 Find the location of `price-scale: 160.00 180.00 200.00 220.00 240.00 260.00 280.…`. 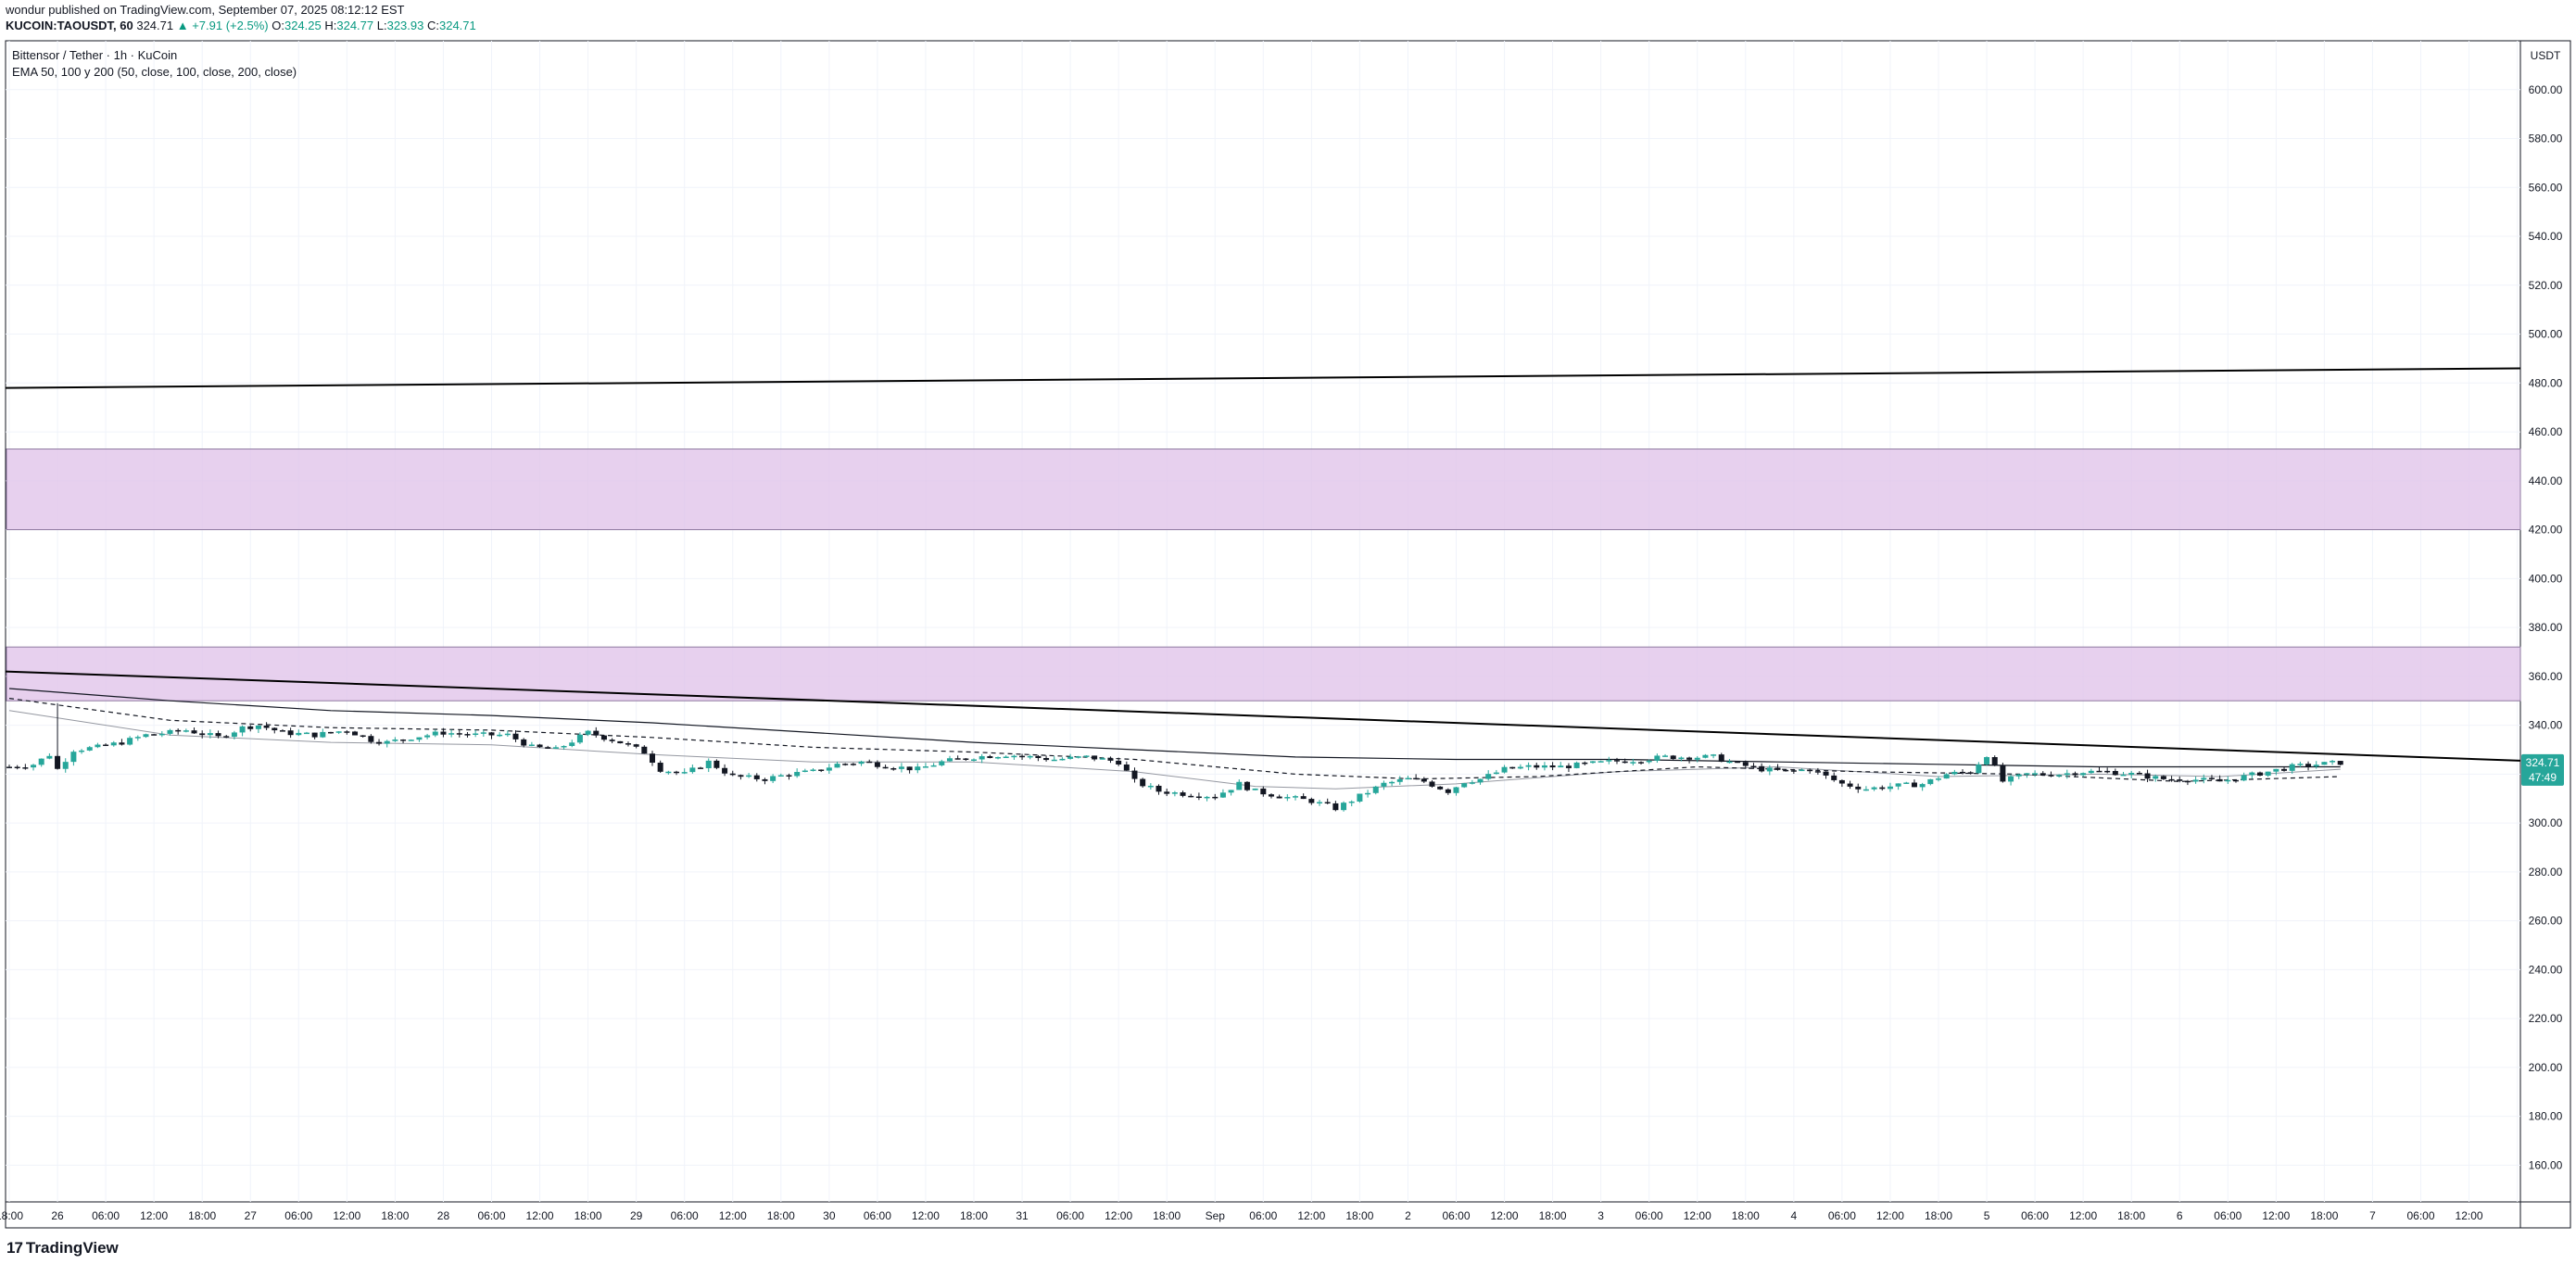

price-scale: 160.00 180.00 200.00 220.00 240.00 260.00 280.… is located at coordinates (2546, 627).